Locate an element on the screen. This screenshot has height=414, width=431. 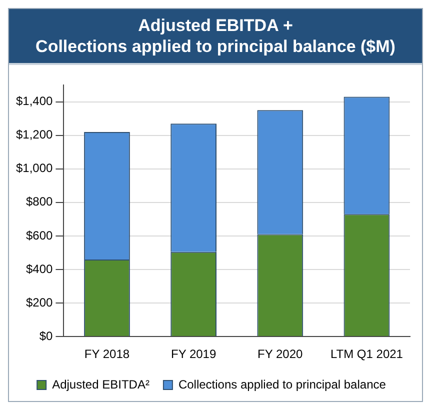
y-tick-label: $800 is located at coordinates (40, 201).